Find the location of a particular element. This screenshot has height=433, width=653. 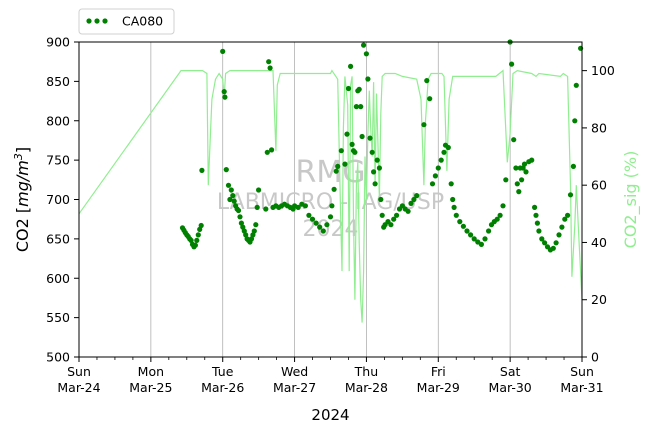

y2-tick-label: 40 is located at coordinates (599, 242).